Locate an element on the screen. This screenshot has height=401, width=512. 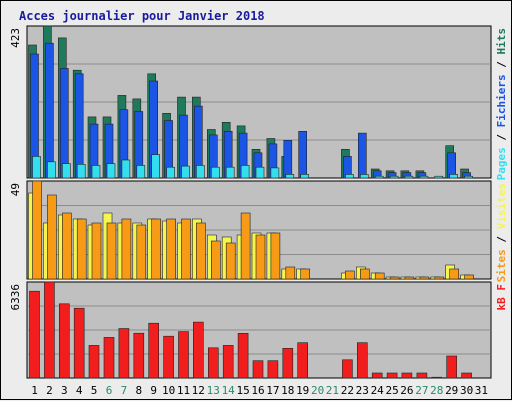
x-tick-label: 9 is located at coordinates (153, 390).